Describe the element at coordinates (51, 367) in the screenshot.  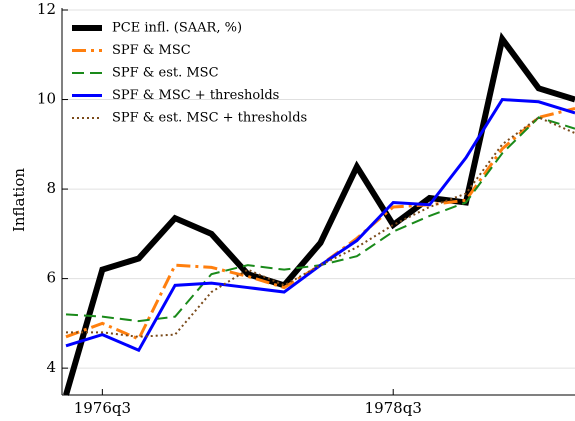
I see `y-tick-label: 4` at that location.